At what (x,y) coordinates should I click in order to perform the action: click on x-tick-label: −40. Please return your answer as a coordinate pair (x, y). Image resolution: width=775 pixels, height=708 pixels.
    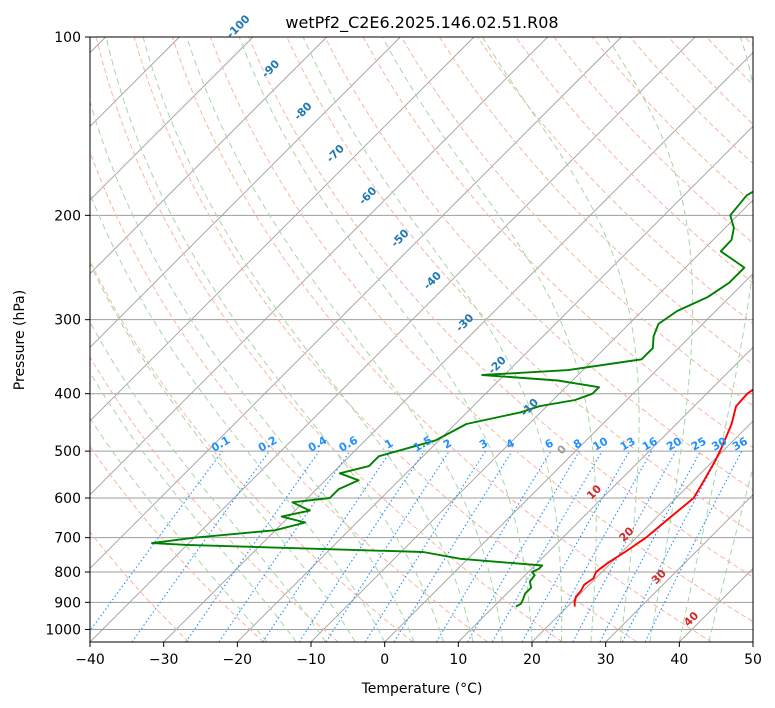
    Looking at the image, I should click on (90, 660).